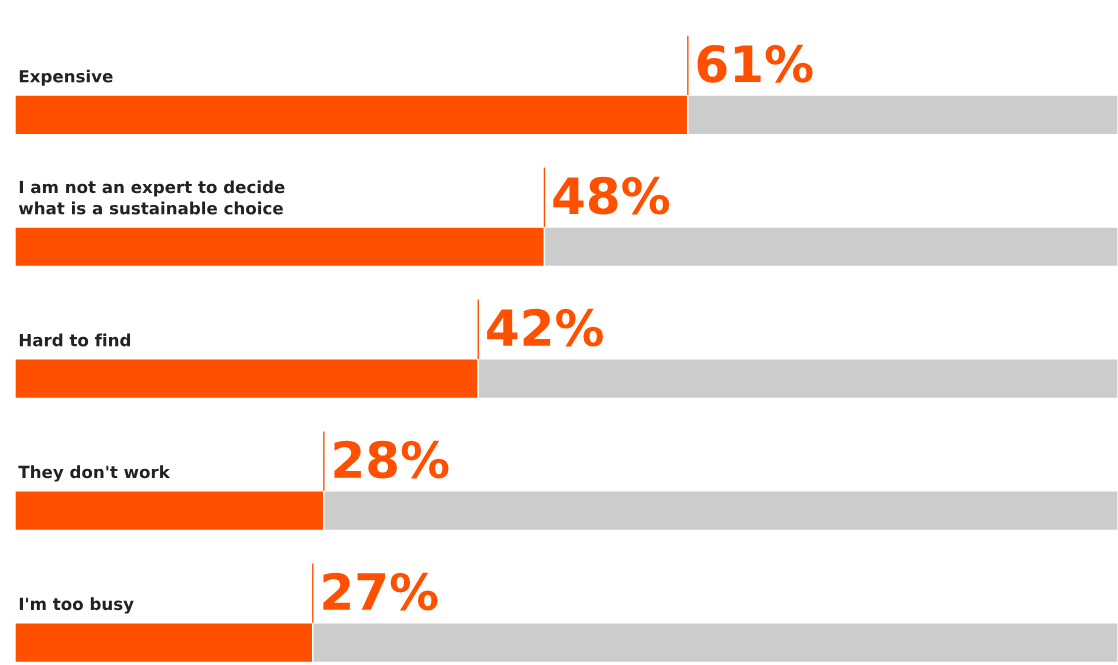  Describe the element at coordinates (151, 197) in the screenshot. I see `y-tick-label: I am not an expert to decide what is a sustainable choice` at that location.